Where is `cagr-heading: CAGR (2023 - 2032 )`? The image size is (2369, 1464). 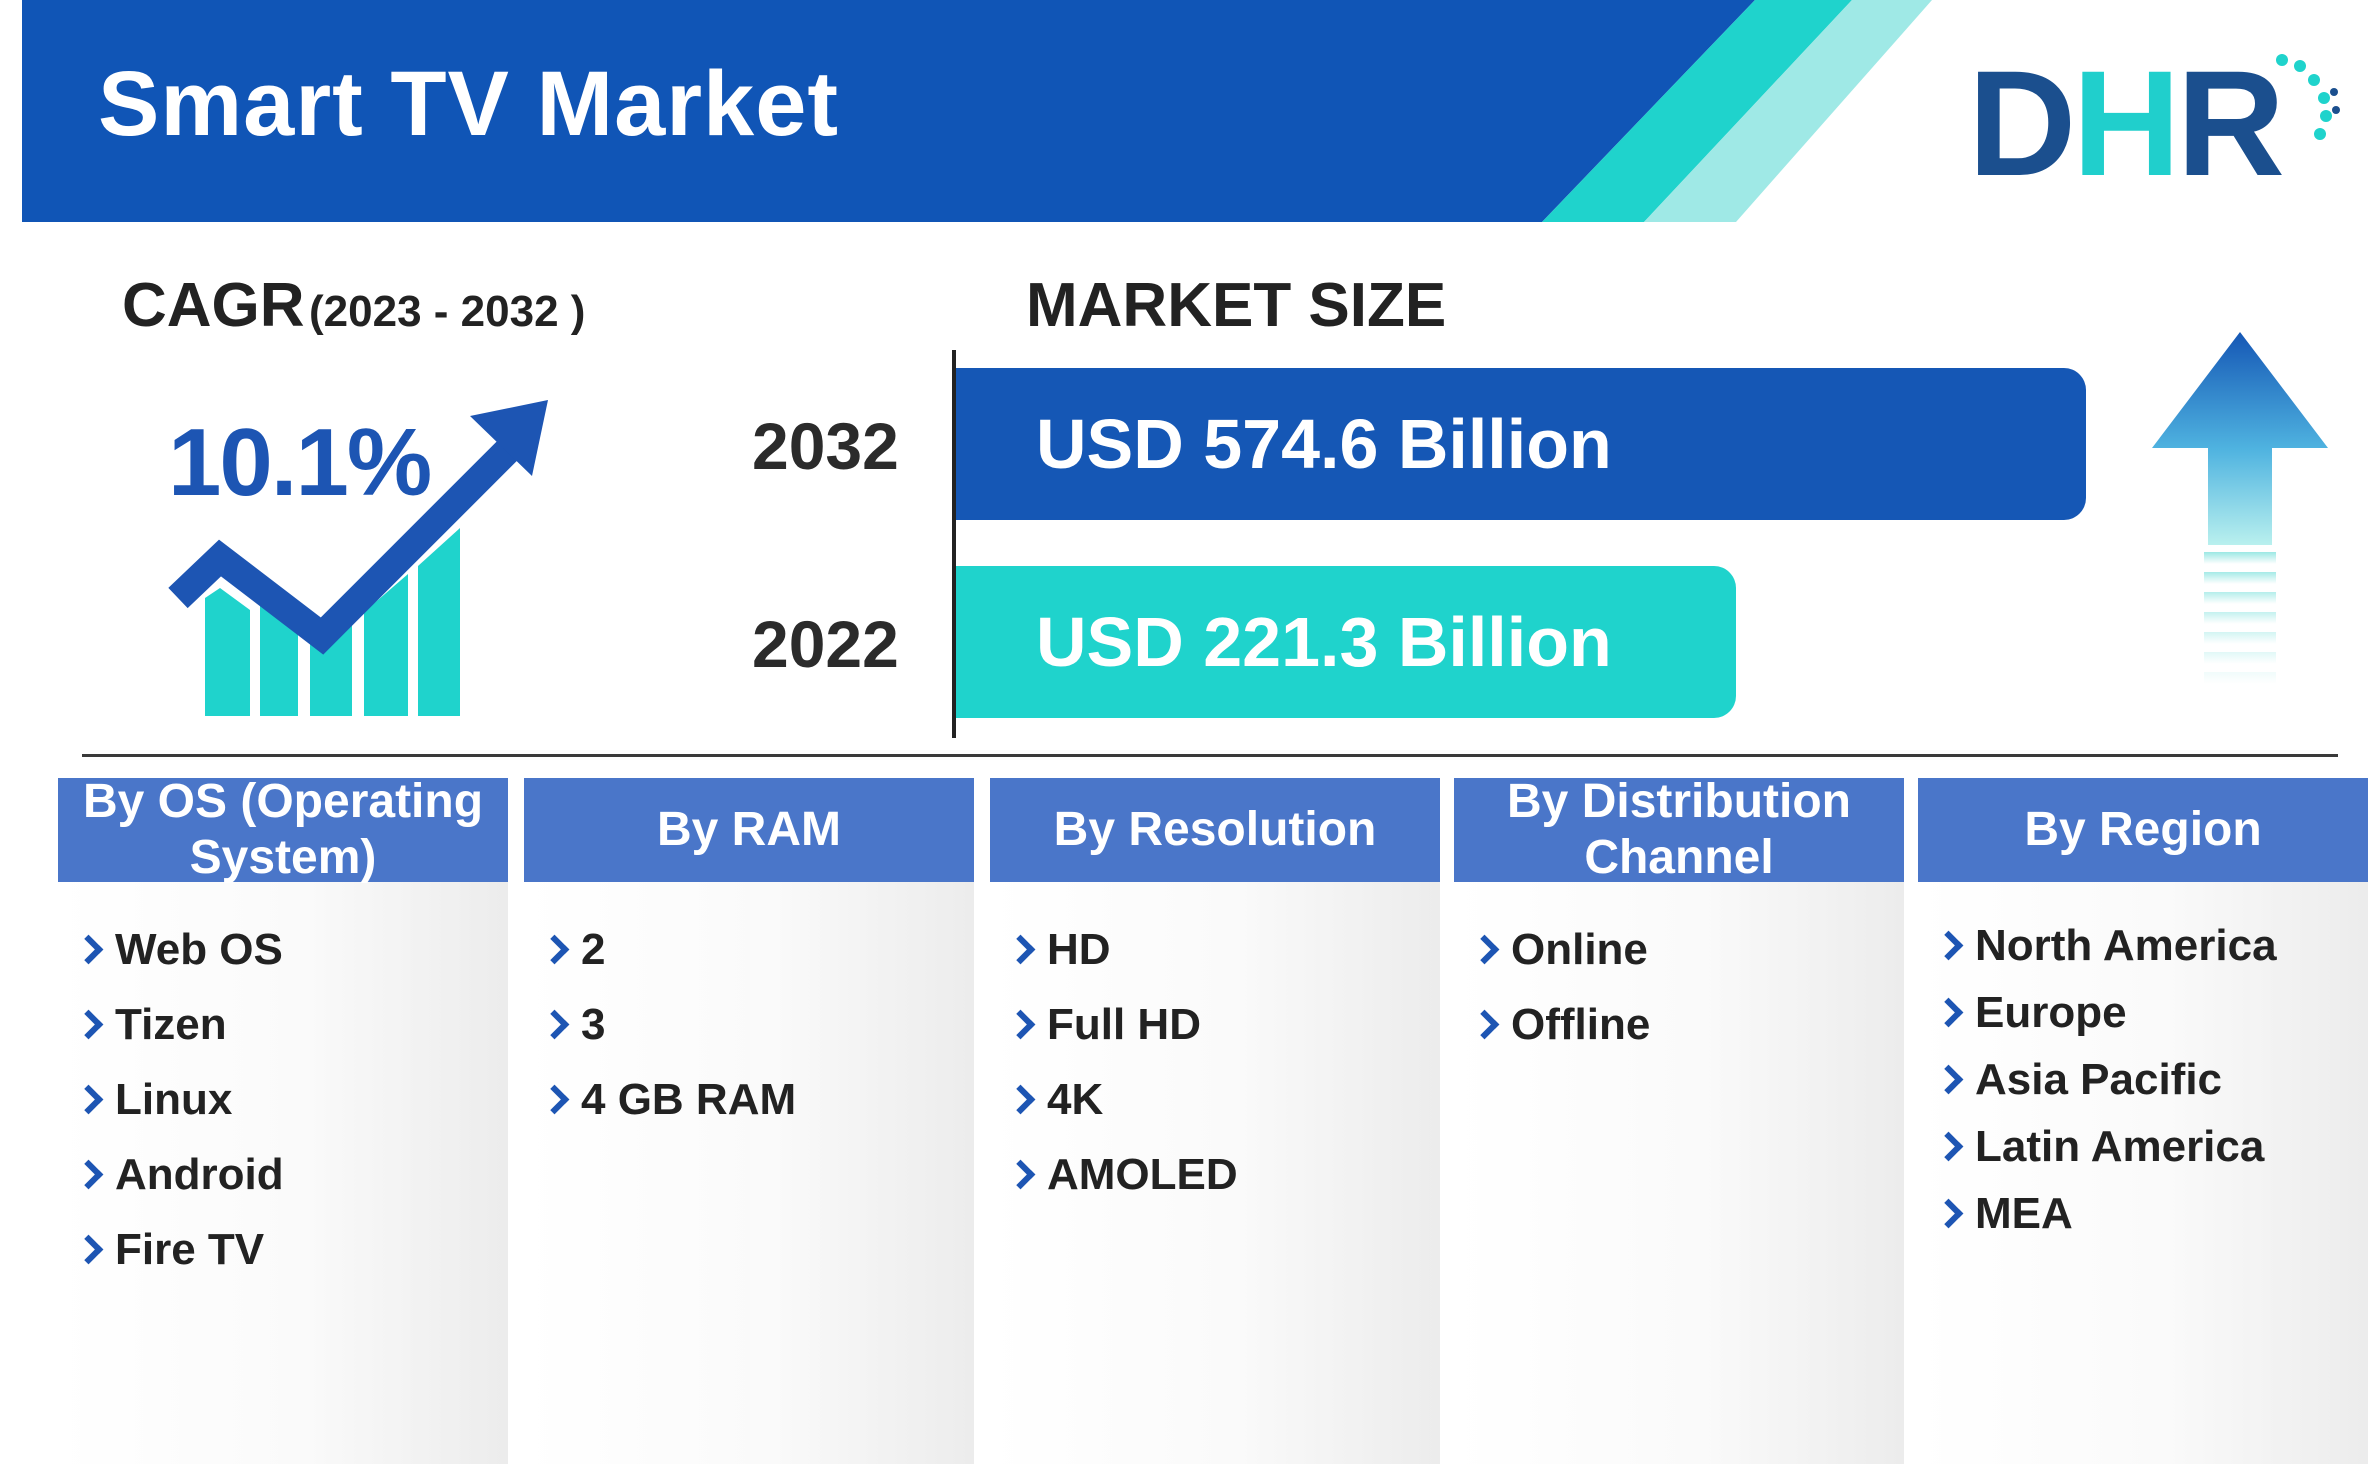 cagr-heading: CAGR (2023 - 2032 ) is located at coordinates (353, 305).